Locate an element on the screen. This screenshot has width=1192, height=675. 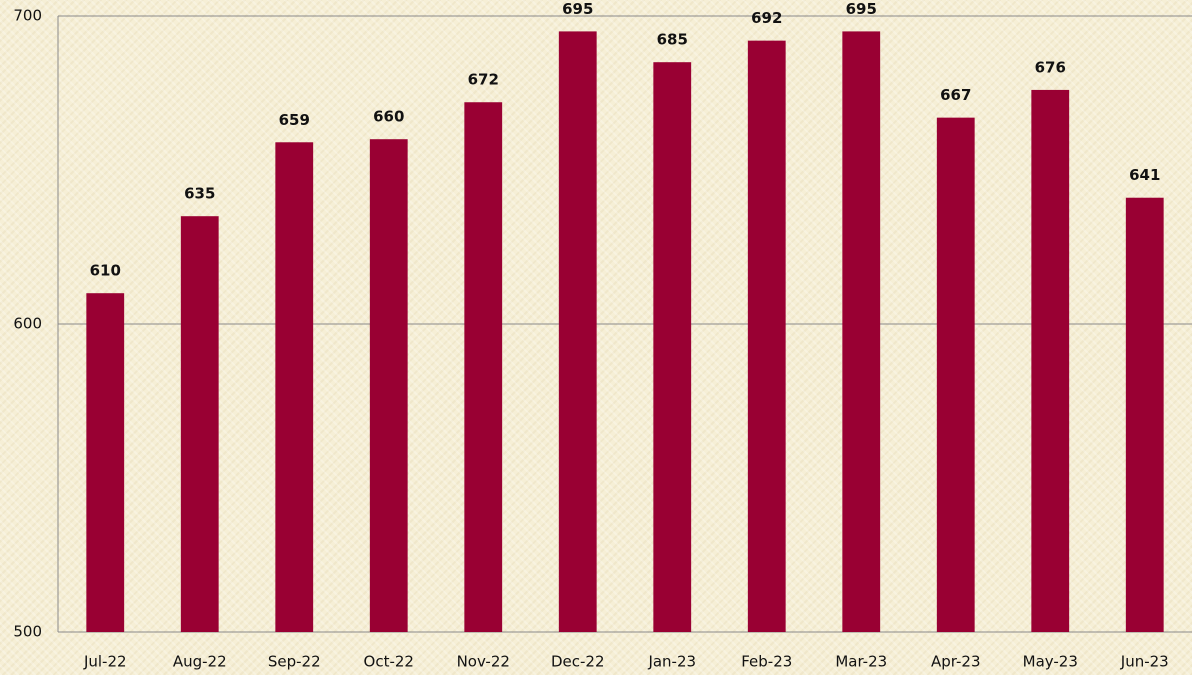
value-label: 676 is located at coordinates (1050, 67).